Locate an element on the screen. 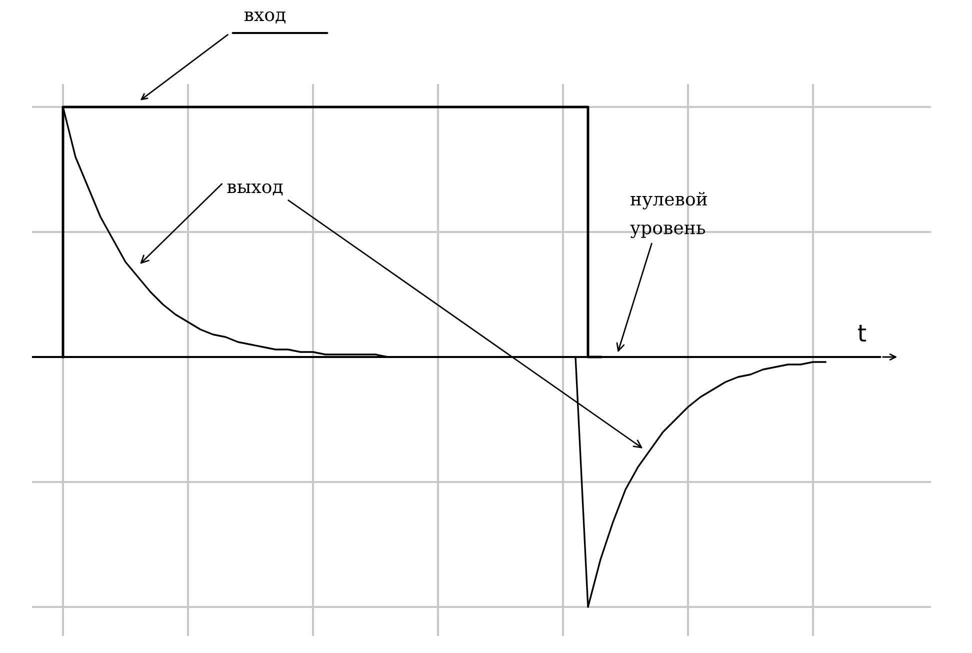  annotation: нулевой уровень is located at coordinates (668, 215).